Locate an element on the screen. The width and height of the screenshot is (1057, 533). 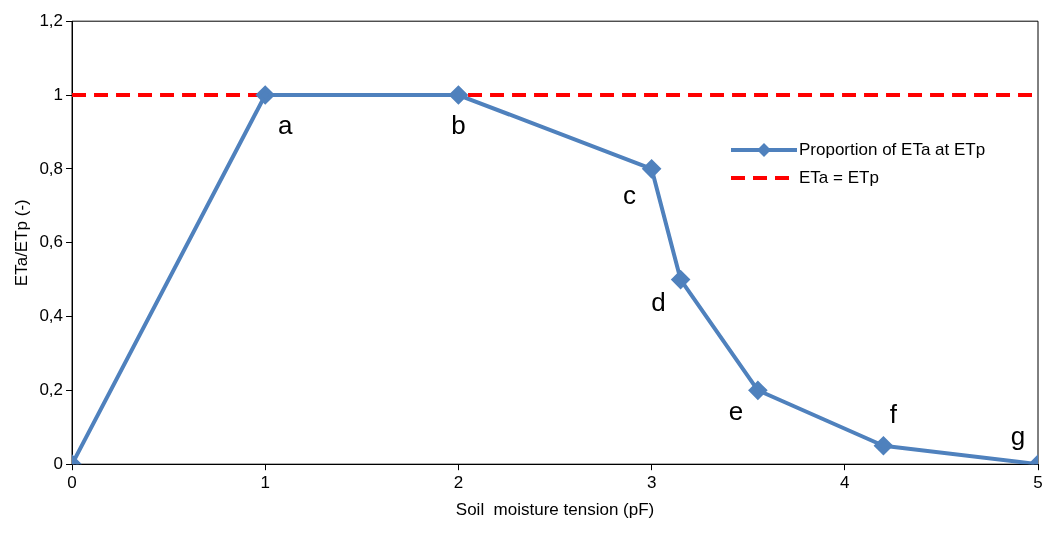
y-tick-label: 1 is located at coordinates (58, 94).